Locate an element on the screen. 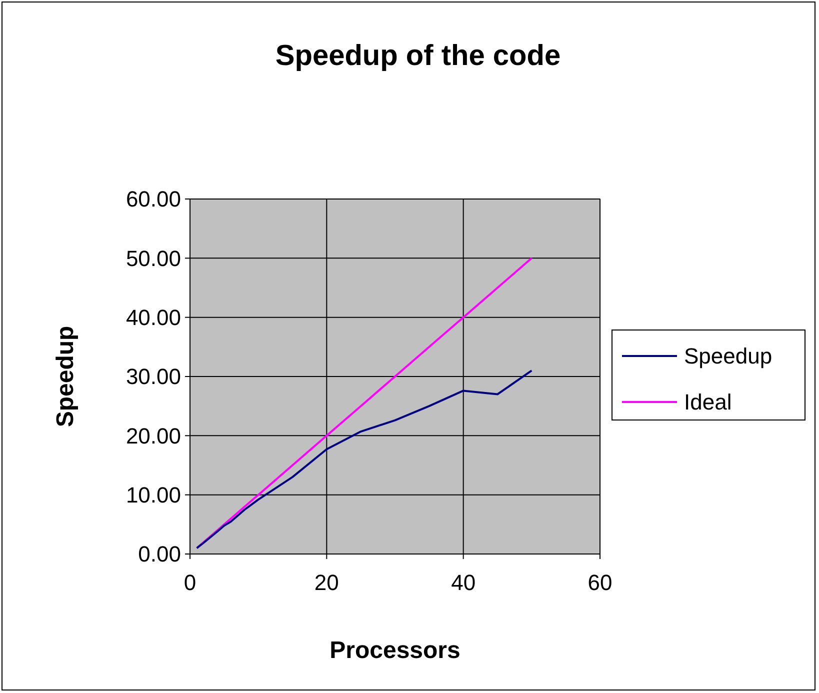 This screenshot has width=819, height=693. y-tick-label: 60.00 is located at coordinates (153, 199).